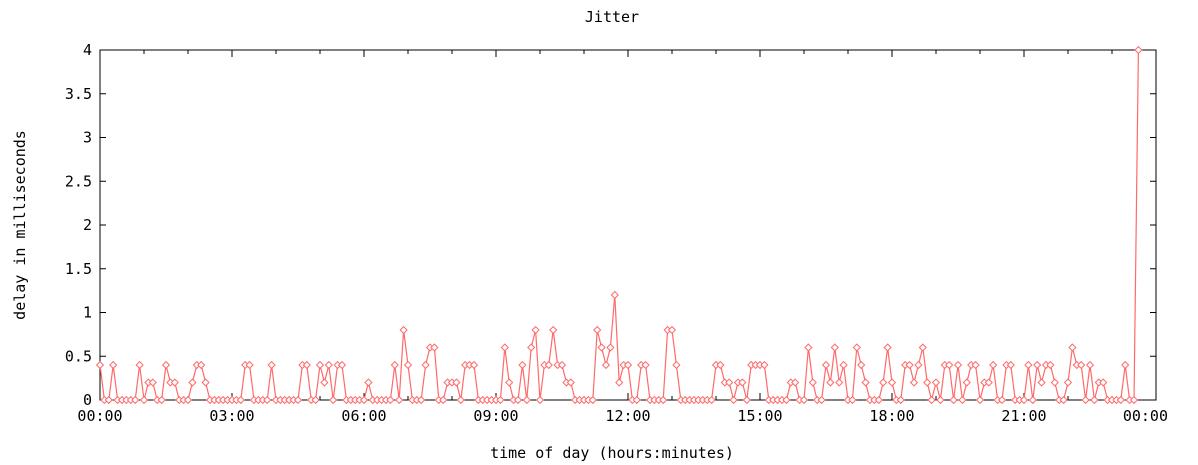 This screenshot has width=1198, height=465. What do you see at coordinates (627, 416) in the screenshot?
I see `x-tick-label: 12:00` at bounding box center [627, 416].